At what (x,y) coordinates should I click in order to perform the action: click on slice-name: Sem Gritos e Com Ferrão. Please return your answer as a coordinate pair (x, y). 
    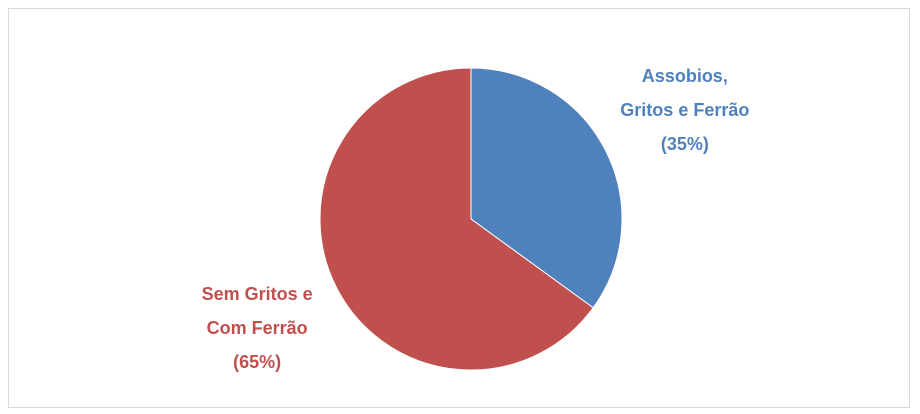
    Looking at the image, I should click on (257, 310).